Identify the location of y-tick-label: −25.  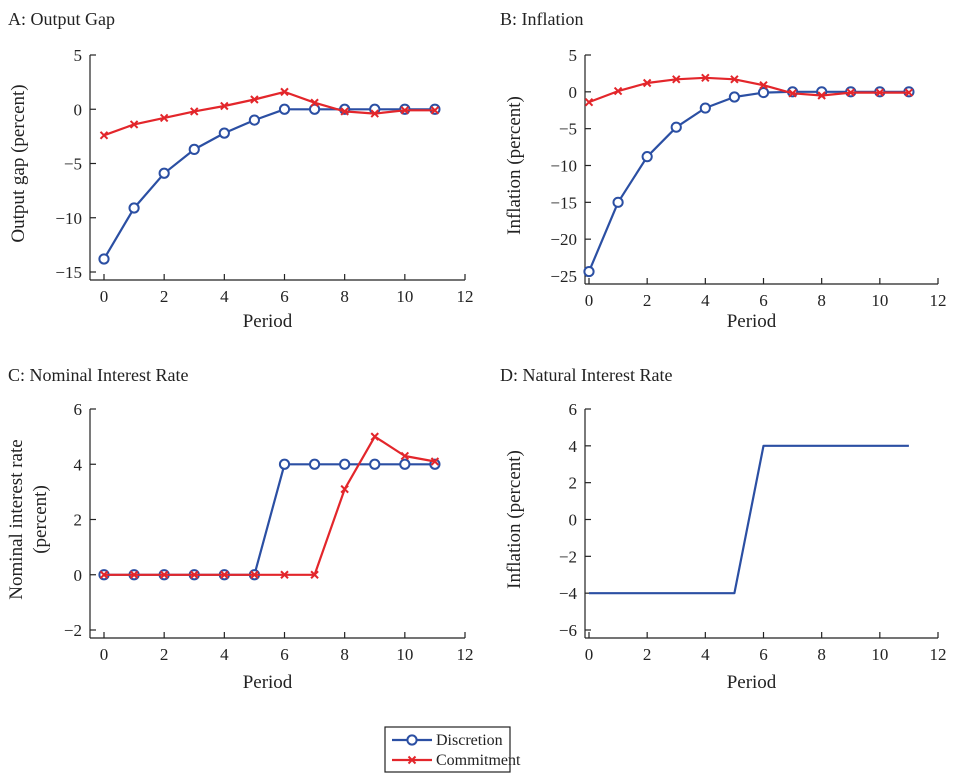
(563, 276).